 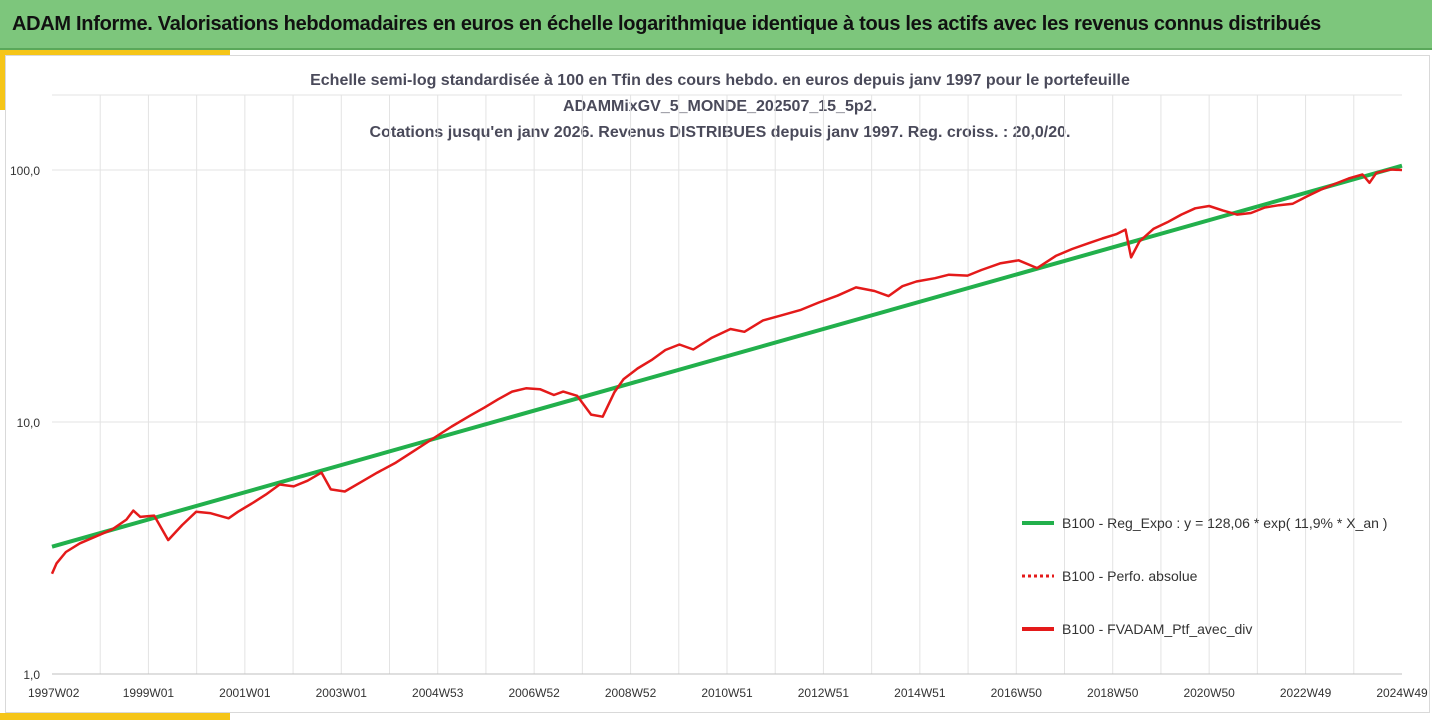 What do you see at coordinates (245, 693) in the screenshot?
I see `x-tick-label: 2001W01` at bounding box center [245, 693].